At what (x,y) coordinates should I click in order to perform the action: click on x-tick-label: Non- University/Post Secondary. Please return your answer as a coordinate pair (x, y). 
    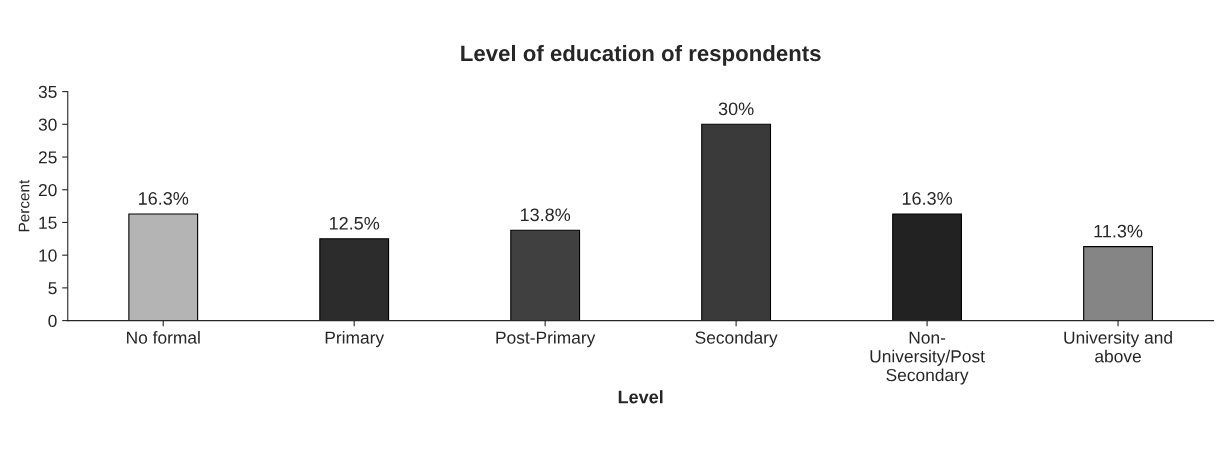
    Looking at the image, I should click on (927, 358).